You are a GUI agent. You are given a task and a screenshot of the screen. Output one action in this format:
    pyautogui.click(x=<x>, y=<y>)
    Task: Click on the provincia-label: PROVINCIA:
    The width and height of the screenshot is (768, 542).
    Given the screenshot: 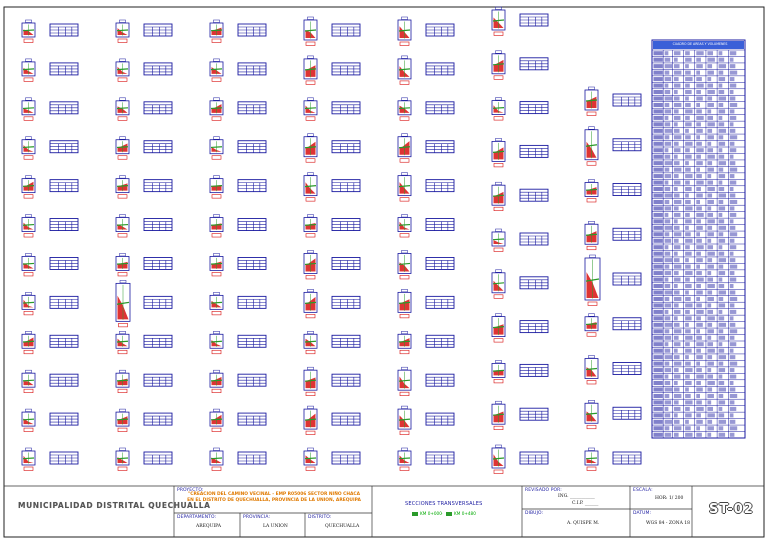 What is the action you would take?
    pyautogui.click(x=257, y=517)
    